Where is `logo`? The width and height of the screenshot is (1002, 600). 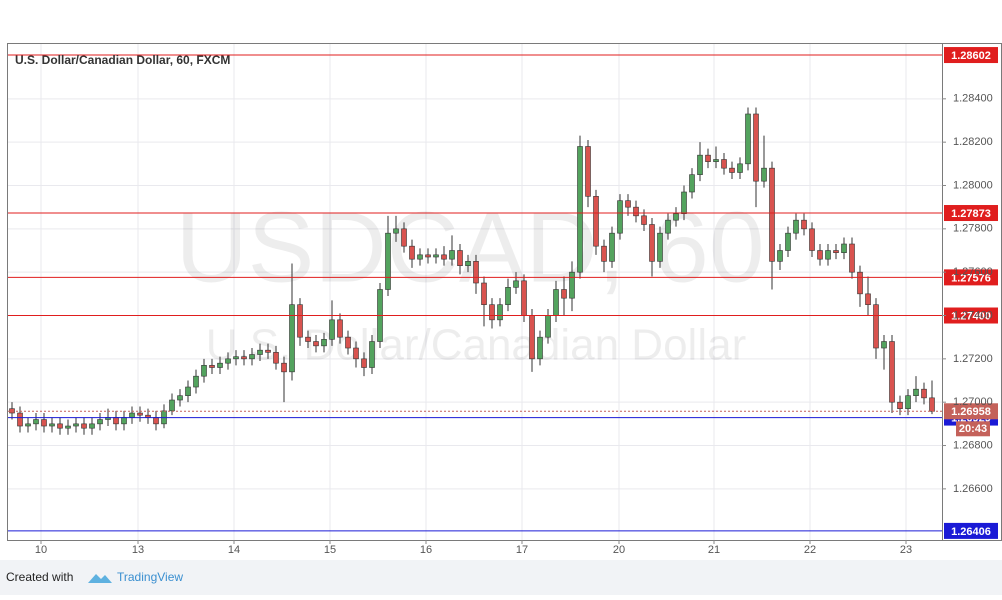
logo is located at coordinates (100, 578).